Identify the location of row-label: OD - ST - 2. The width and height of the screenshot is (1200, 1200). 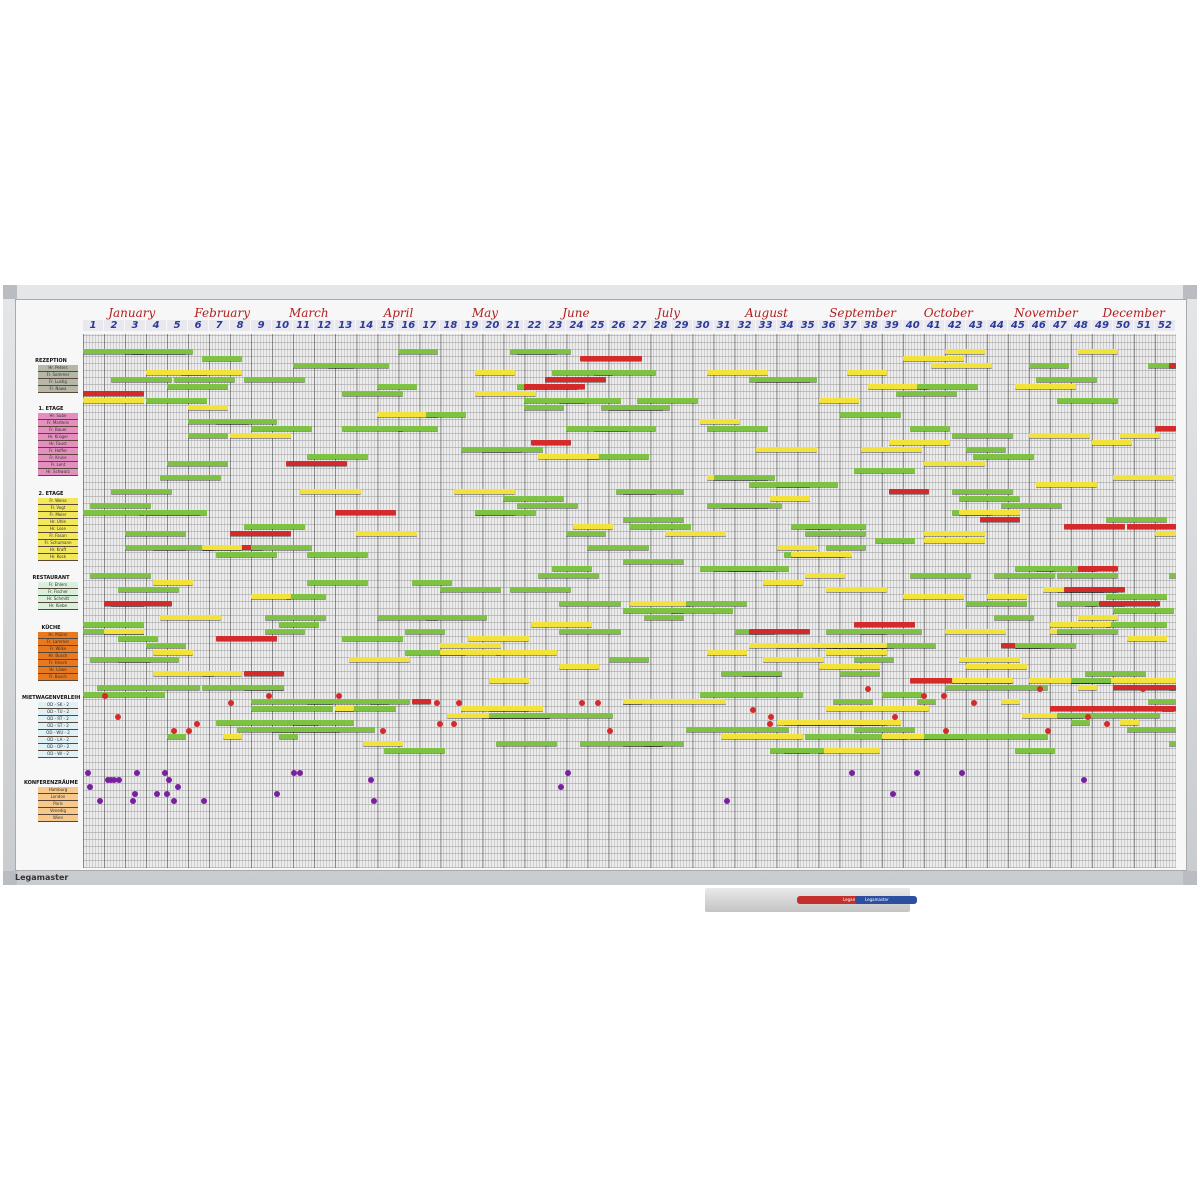
(58, 726).